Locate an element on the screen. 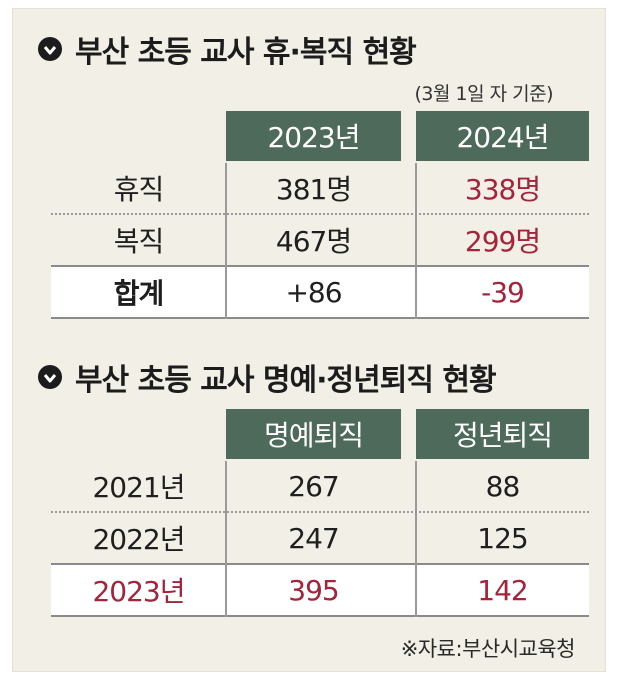  value-cell: +86 is located at coordinates (313, 292).